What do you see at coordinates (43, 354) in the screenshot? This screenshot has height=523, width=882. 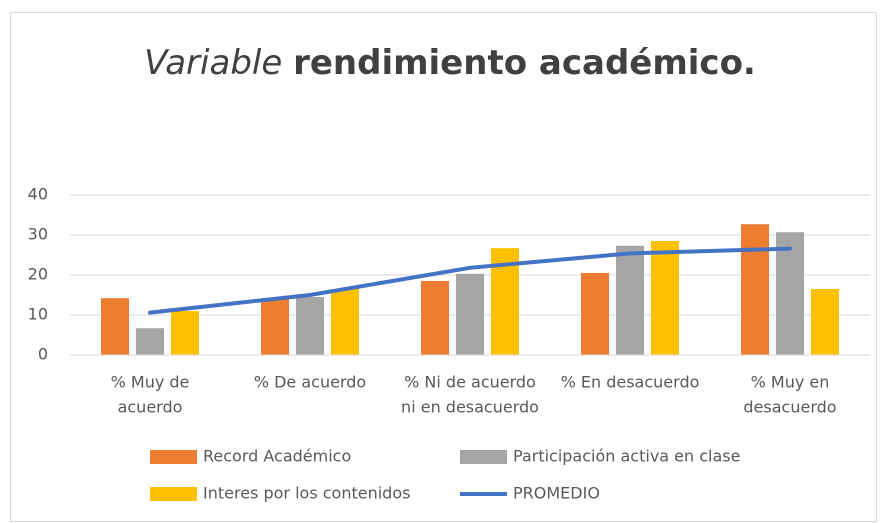 I see `y-tick-label: 0` at bounding box center [43, 354].